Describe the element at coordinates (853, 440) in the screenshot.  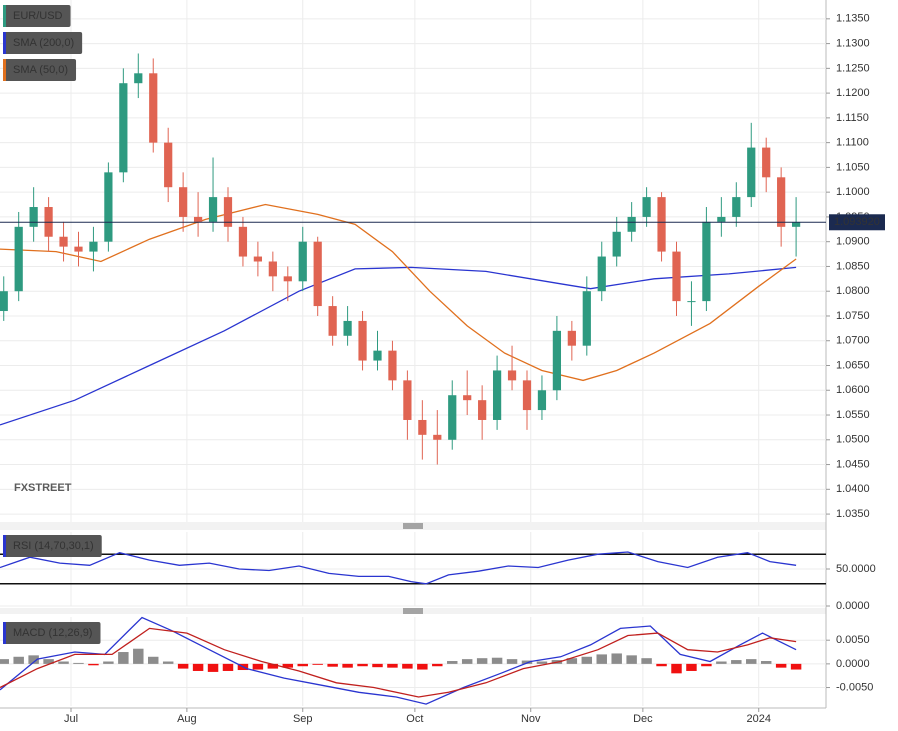
I see `y-tick-label: 1.0500` at that location.